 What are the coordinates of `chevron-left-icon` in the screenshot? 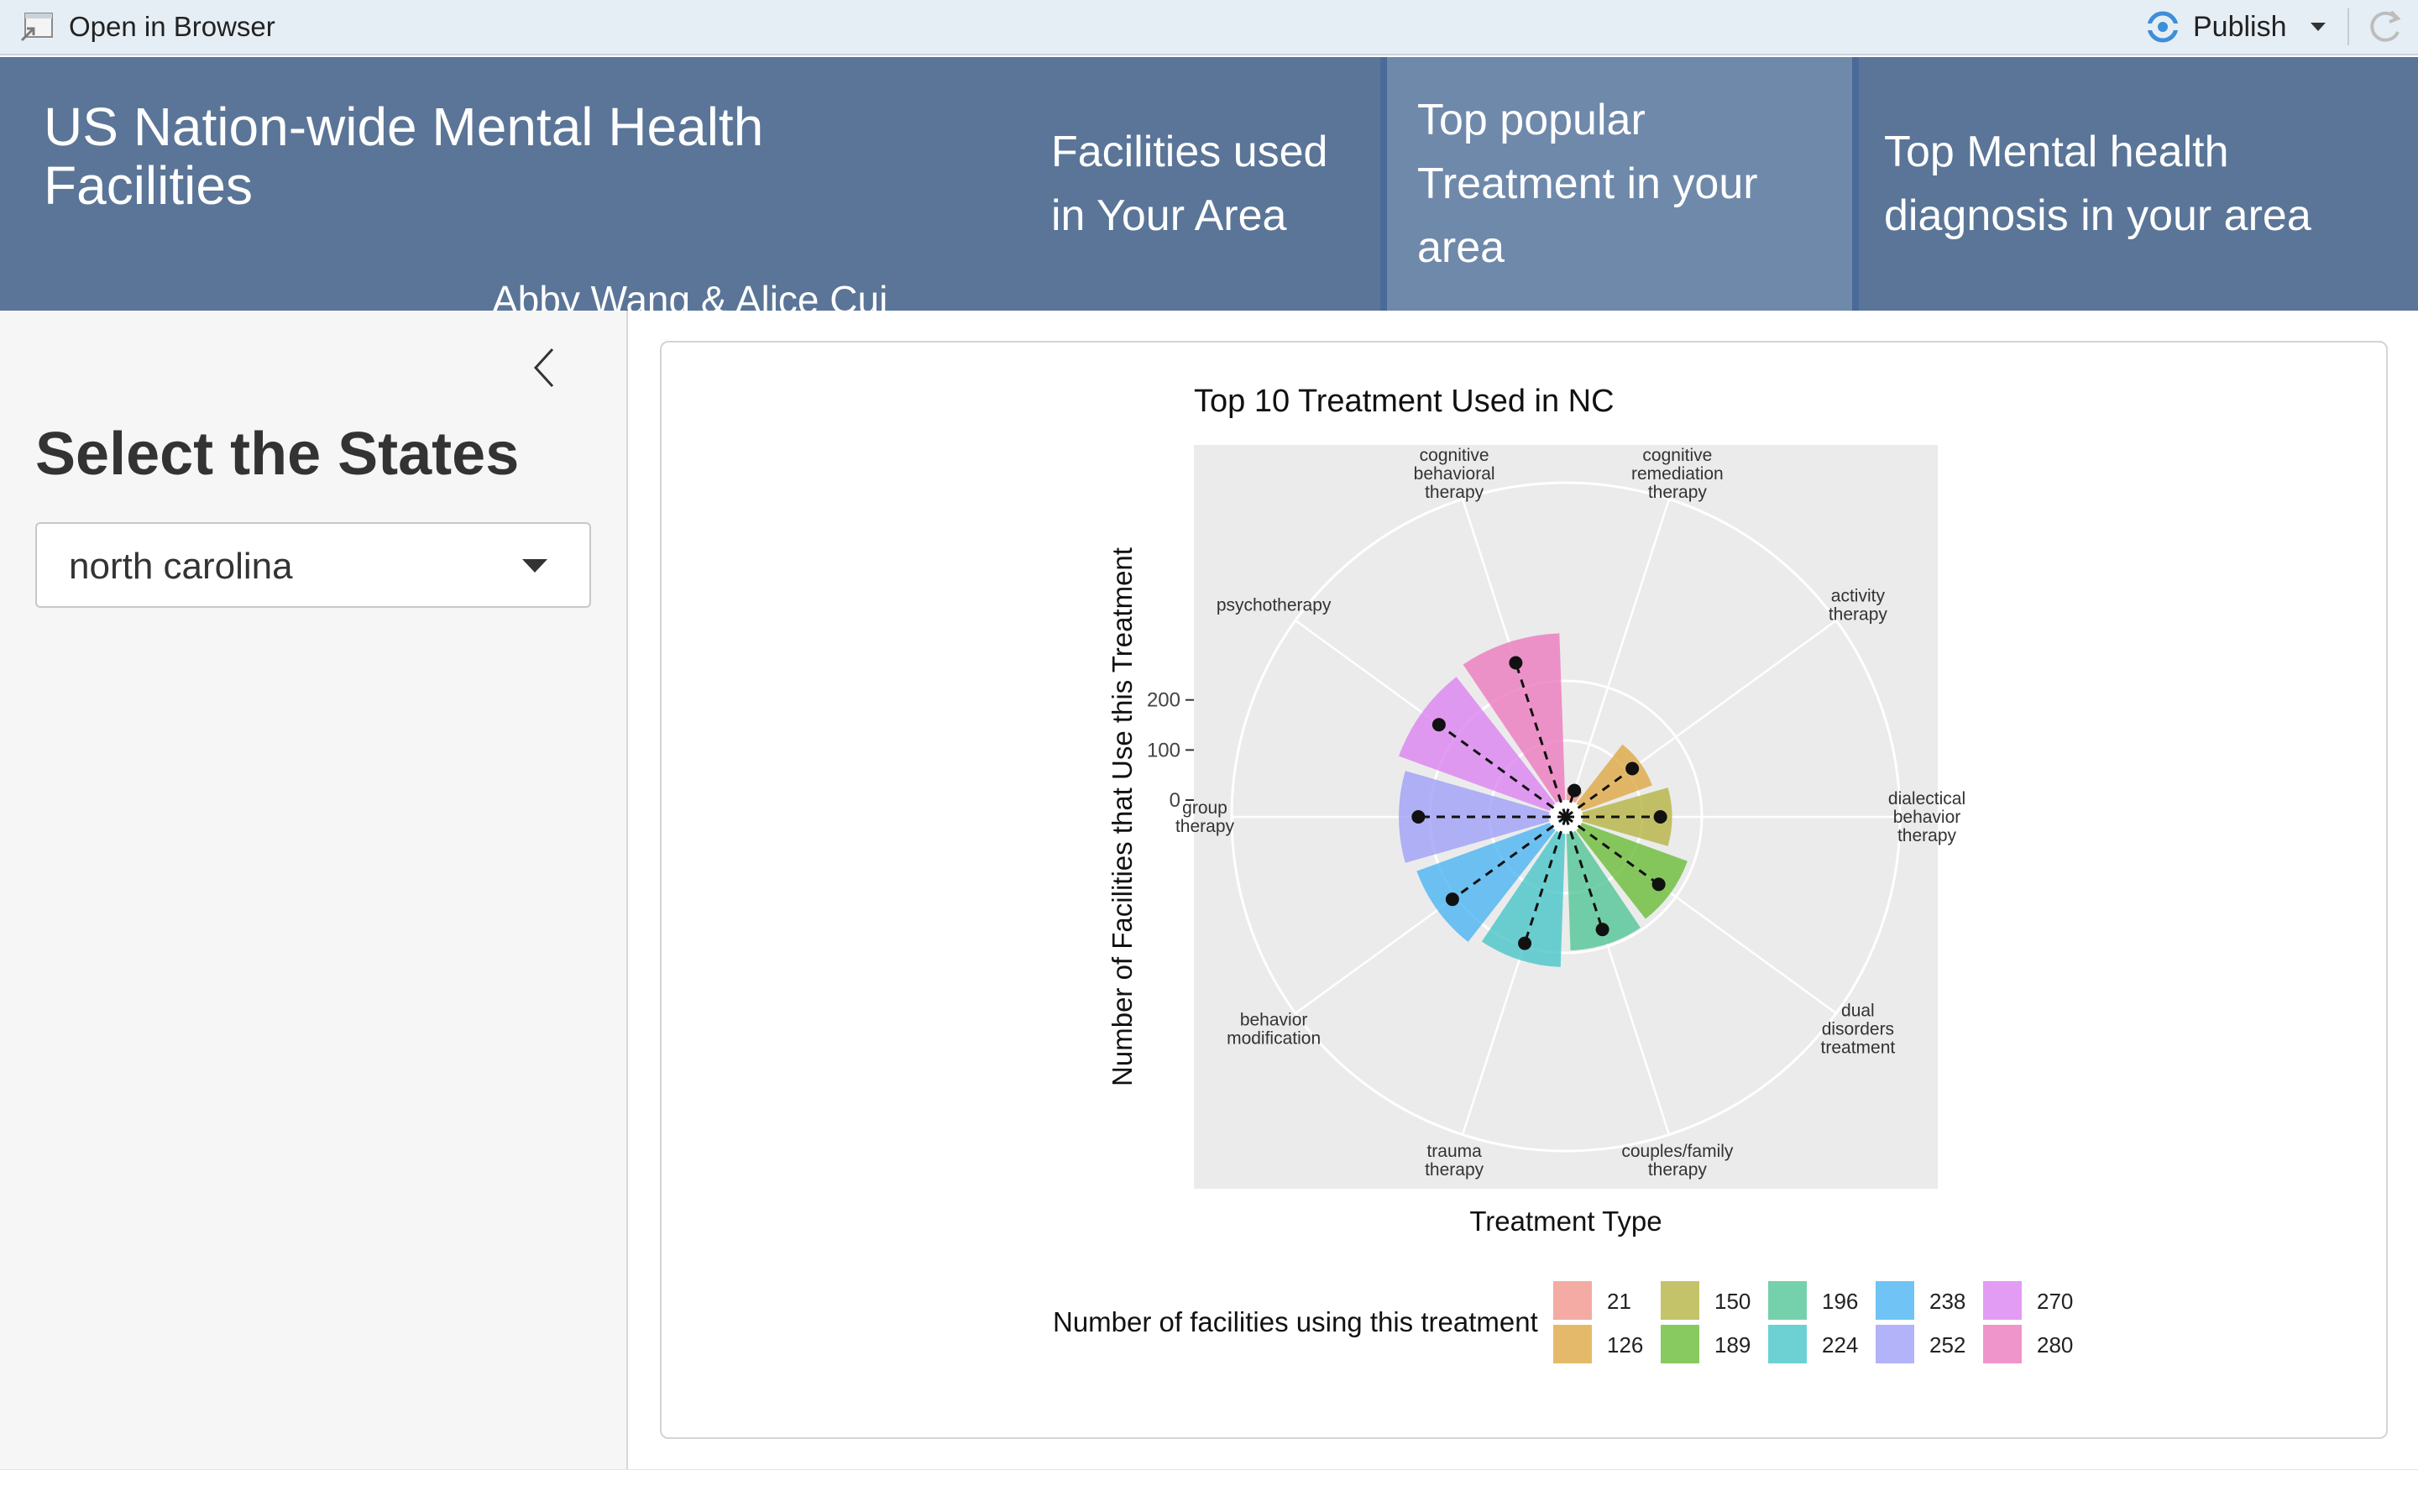 It's located at (544, 368).